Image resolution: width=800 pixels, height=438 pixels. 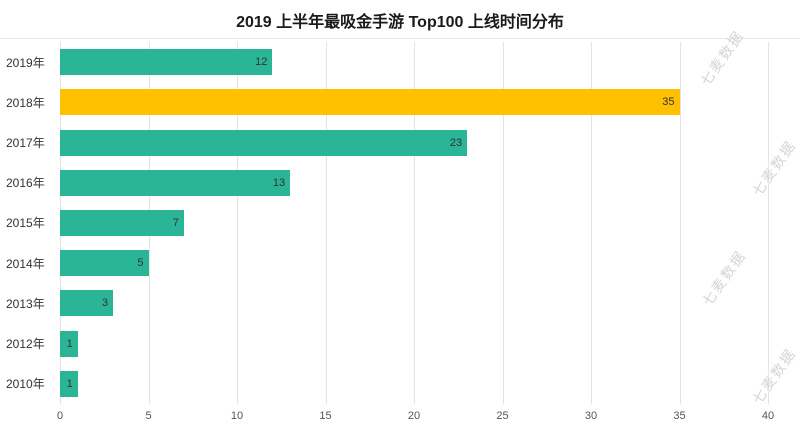 I want to click on category-label: 2017年, so click(x=25, y=143).